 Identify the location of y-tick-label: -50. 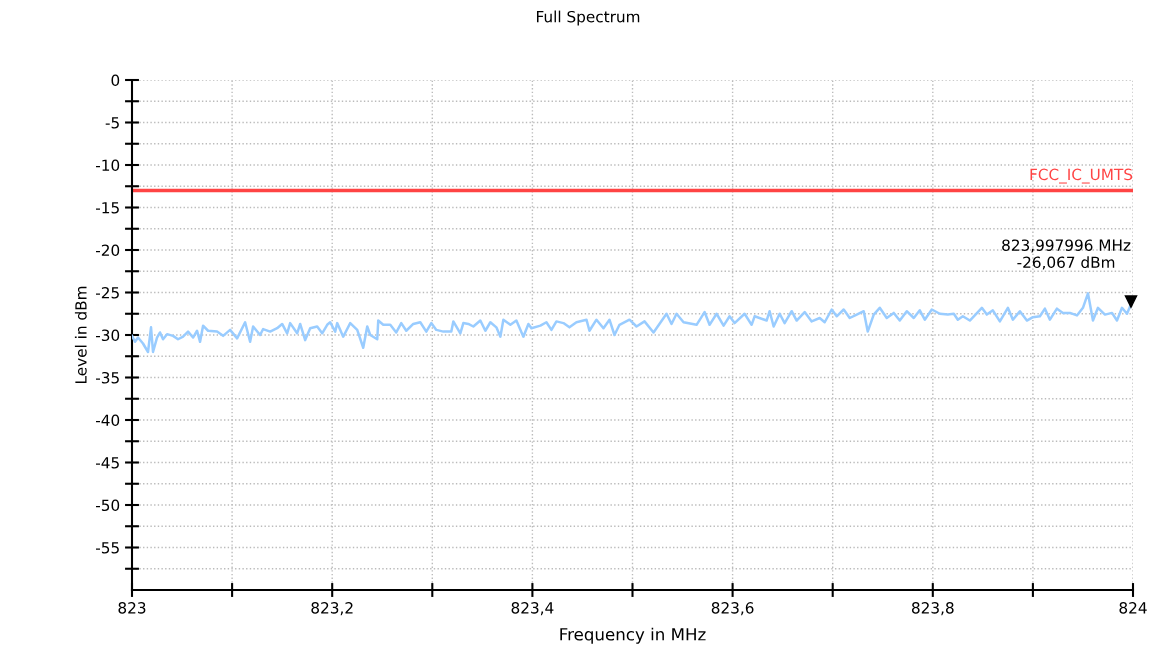
(107, 505).